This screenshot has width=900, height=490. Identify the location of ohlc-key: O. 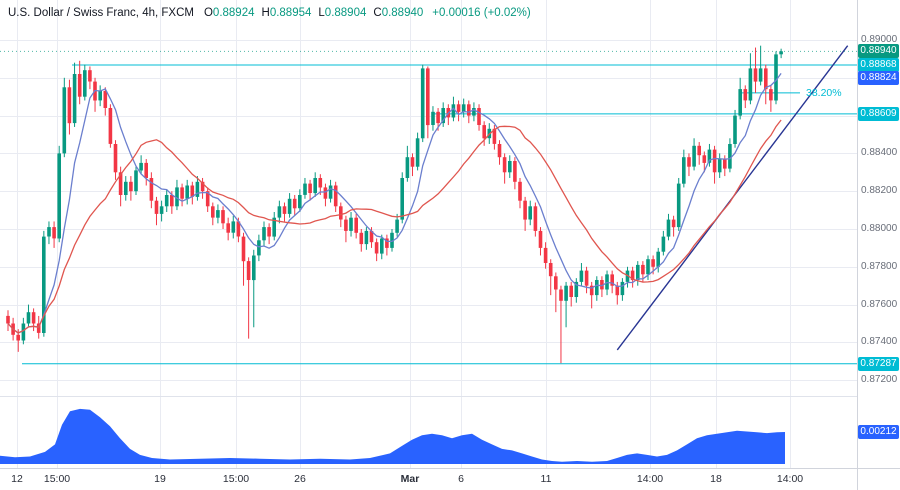
(208, 13).